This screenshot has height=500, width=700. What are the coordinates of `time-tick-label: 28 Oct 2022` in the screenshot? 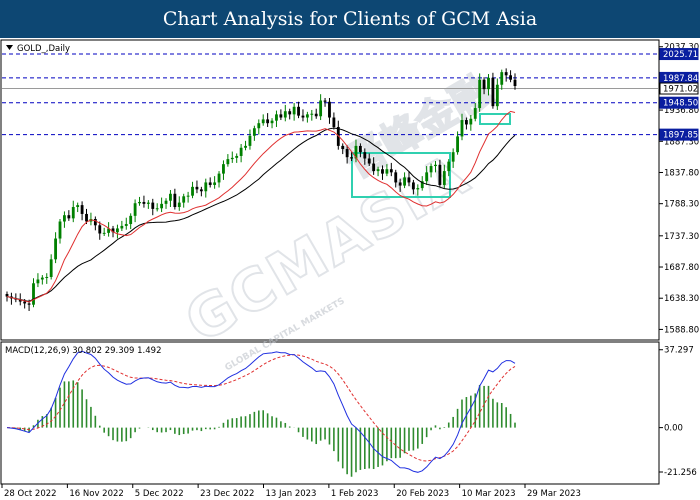 It's located at (30, 494).